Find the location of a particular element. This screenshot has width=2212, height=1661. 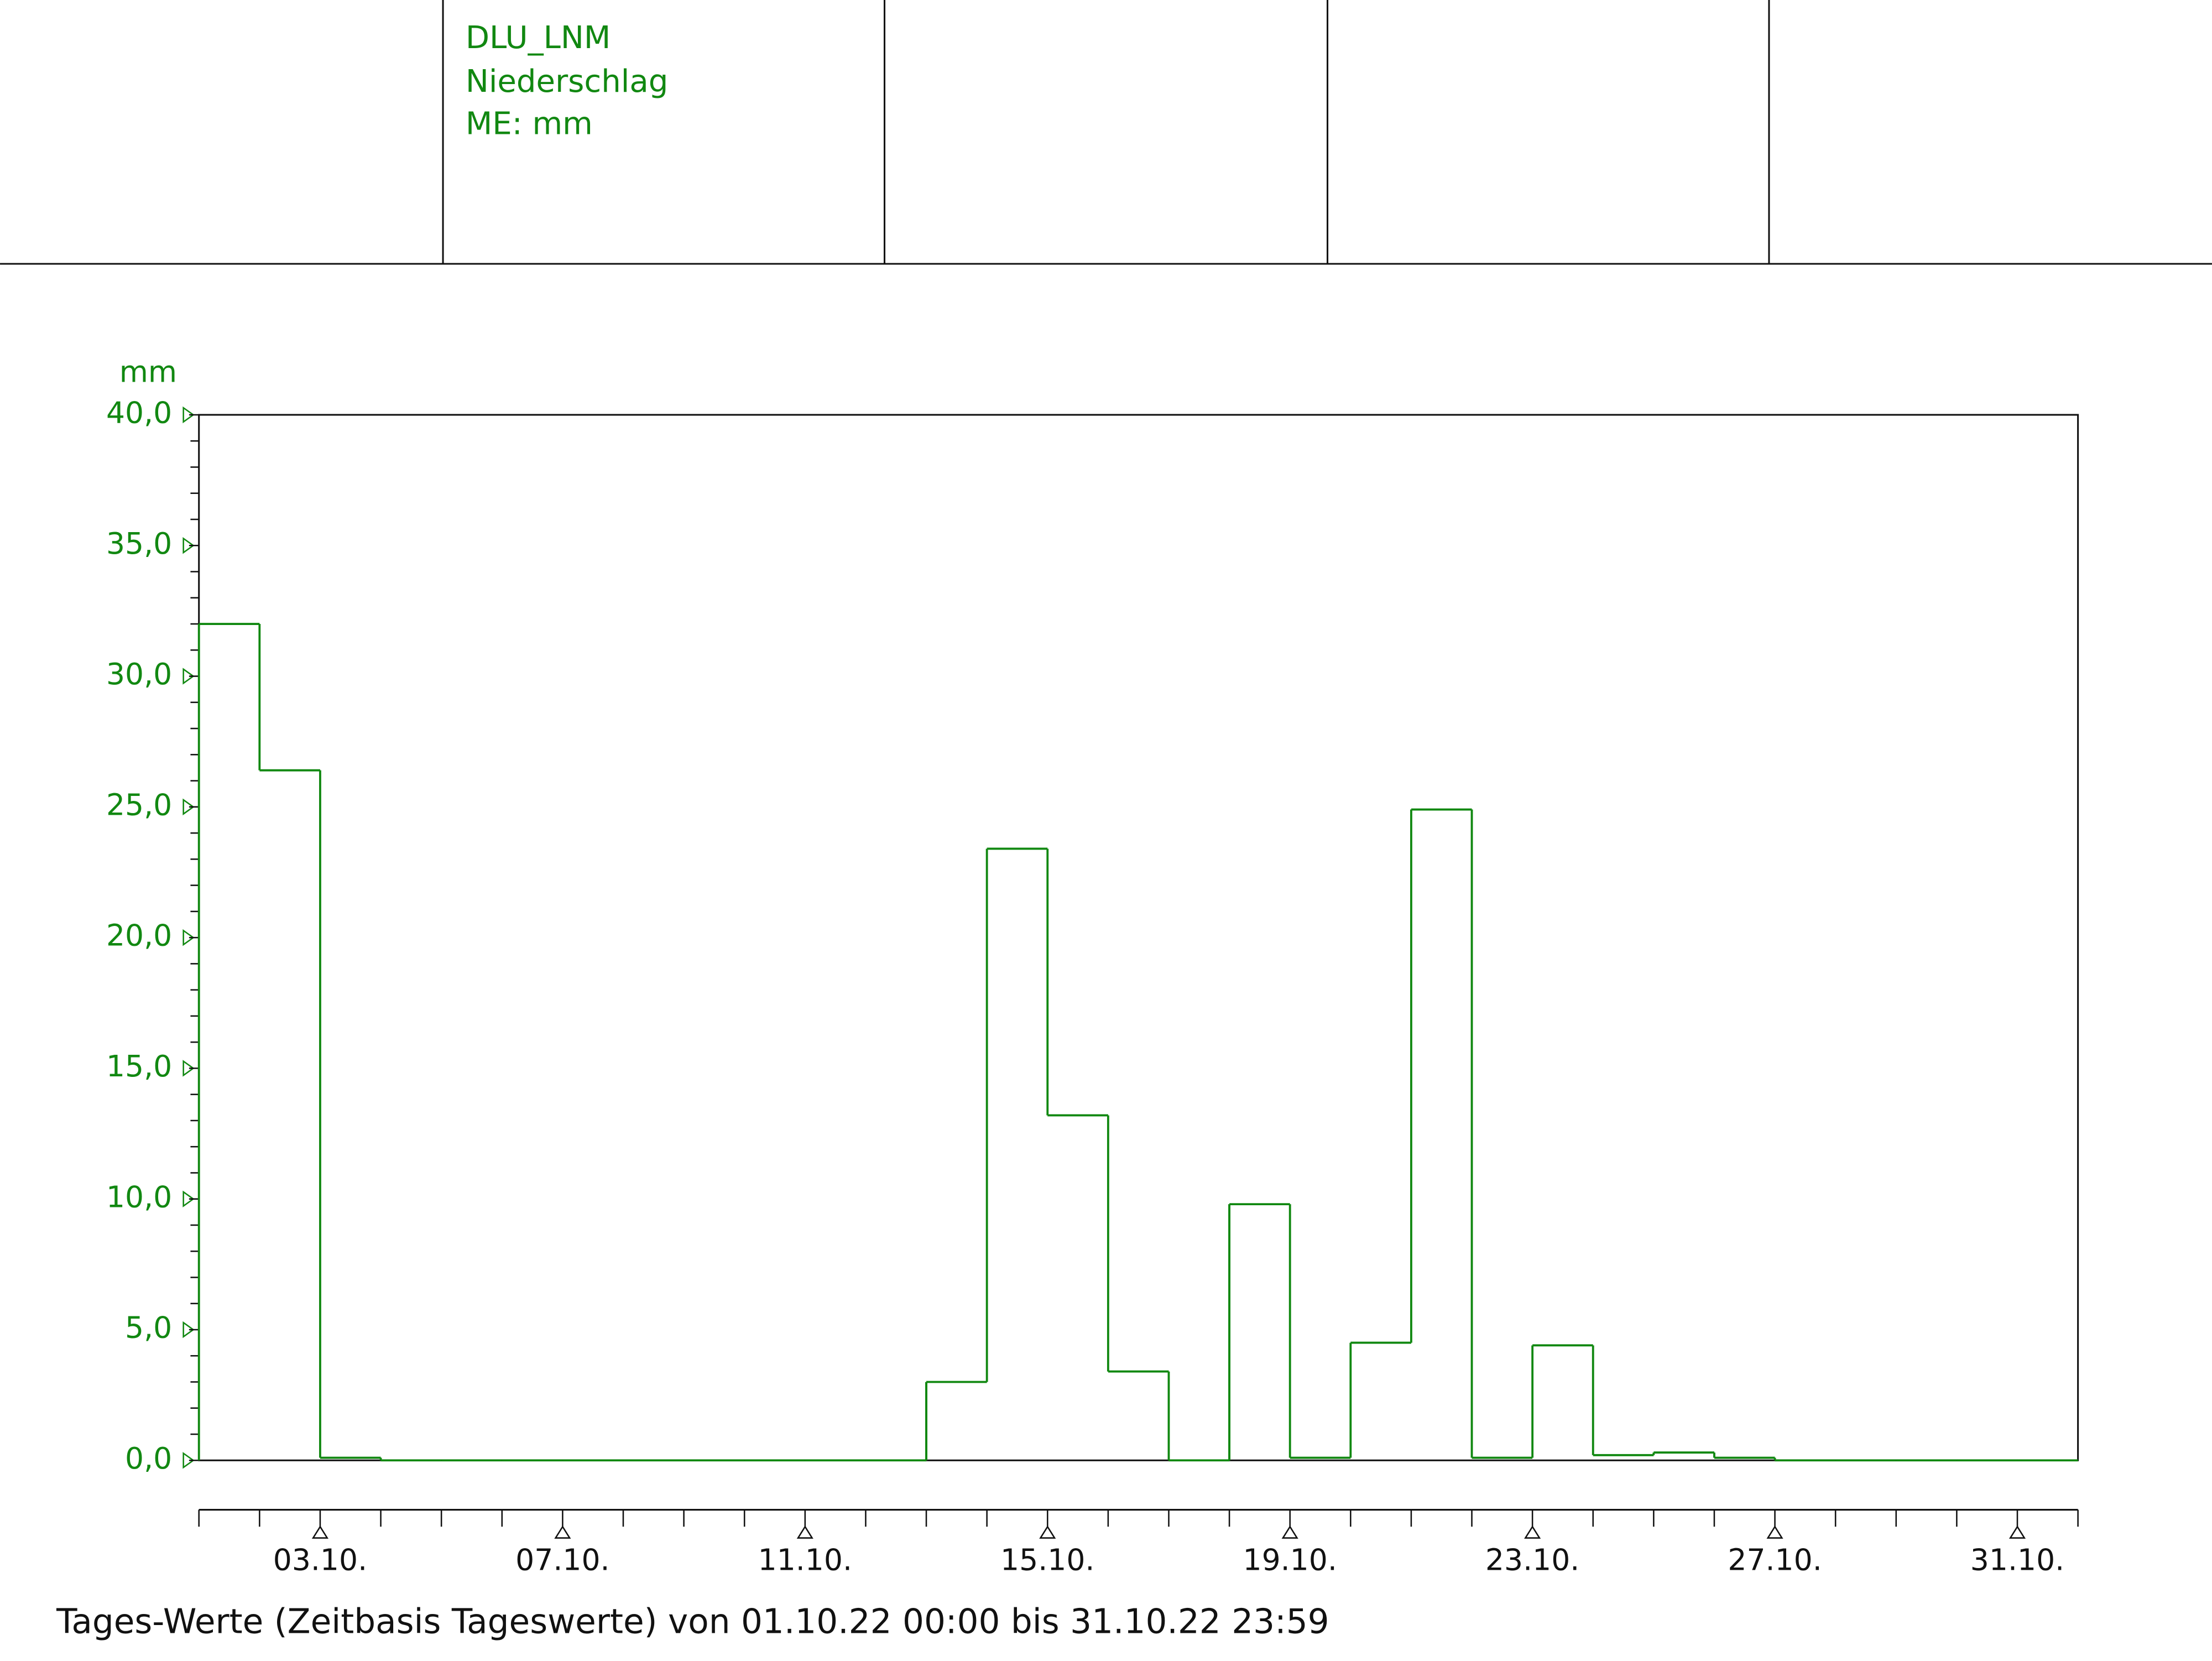

header-line: DLU_LNM is located at coordinates (539, 38).